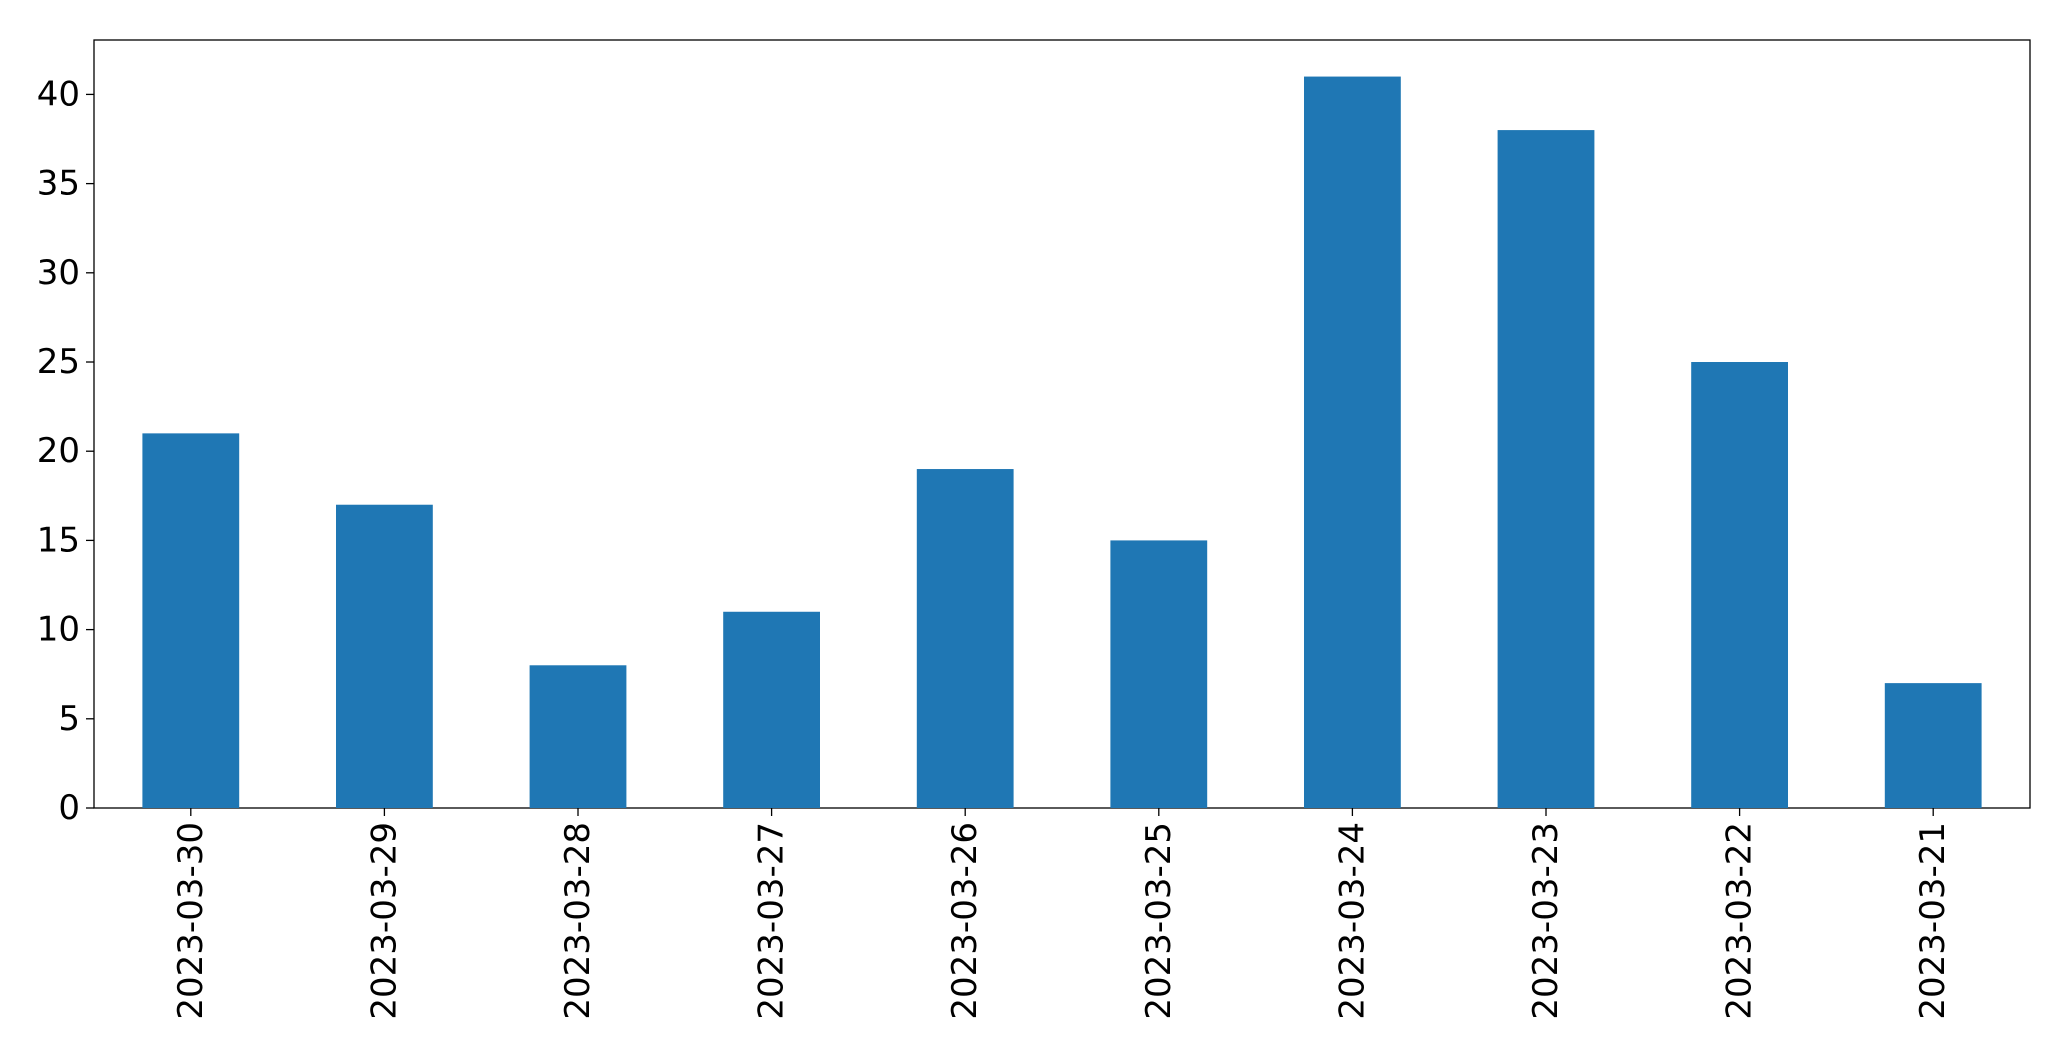 This screenshot has height=1061, width=2071. What do you see at coordinates (1159, 921) in the screenshot?
I see `x-tick-label: 2023-03-25` at bounding box center [1159, 921].